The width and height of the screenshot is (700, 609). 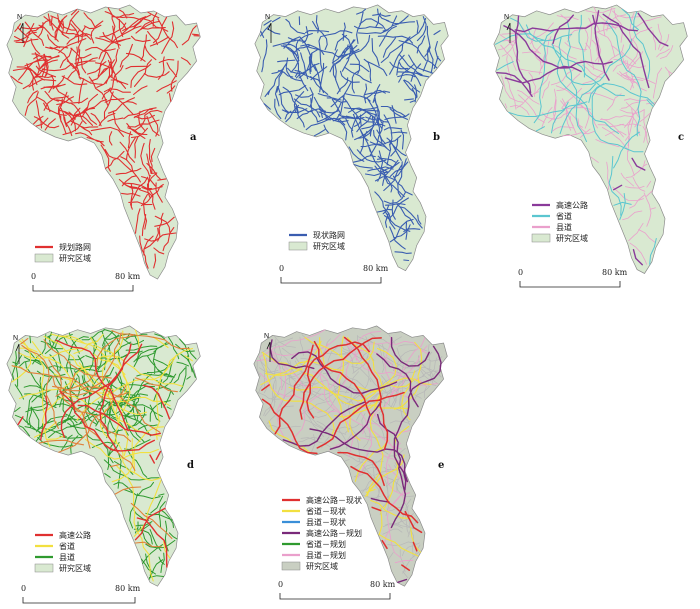 I want to click on legend-item: 现状路网, so click(x=317, y=235).